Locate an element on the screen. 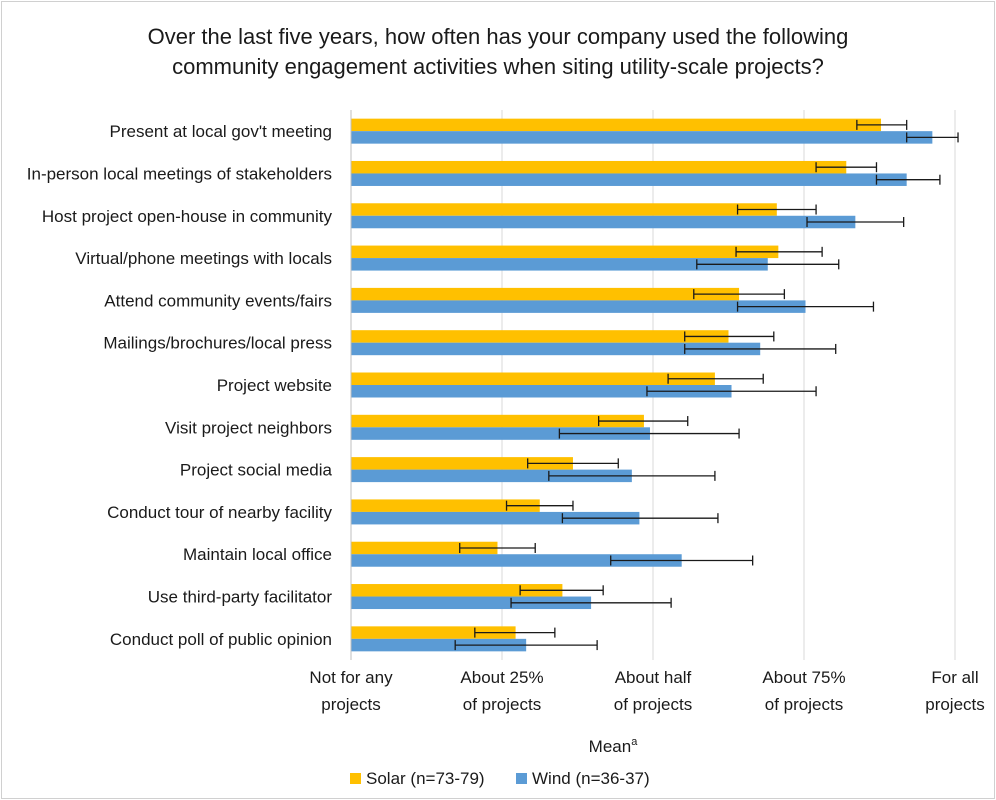 Image resolution: width=996 pixels, height=800 pixels. legend-label-wind: Wind (n=36-37) is located at coordinates (591, 778).